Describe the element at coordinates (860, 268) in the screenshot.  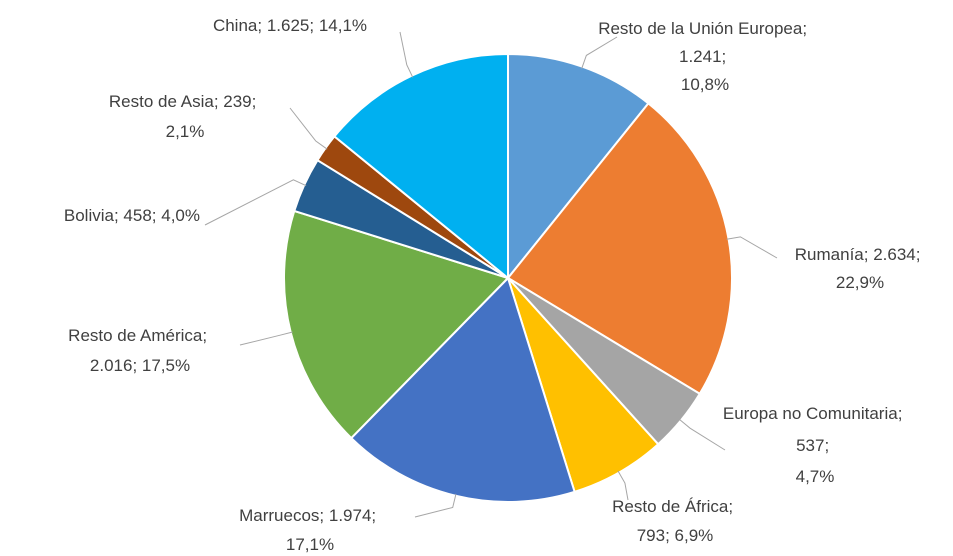
I see `data-label: Rumanía; 2.634; 22,9%` at that location.